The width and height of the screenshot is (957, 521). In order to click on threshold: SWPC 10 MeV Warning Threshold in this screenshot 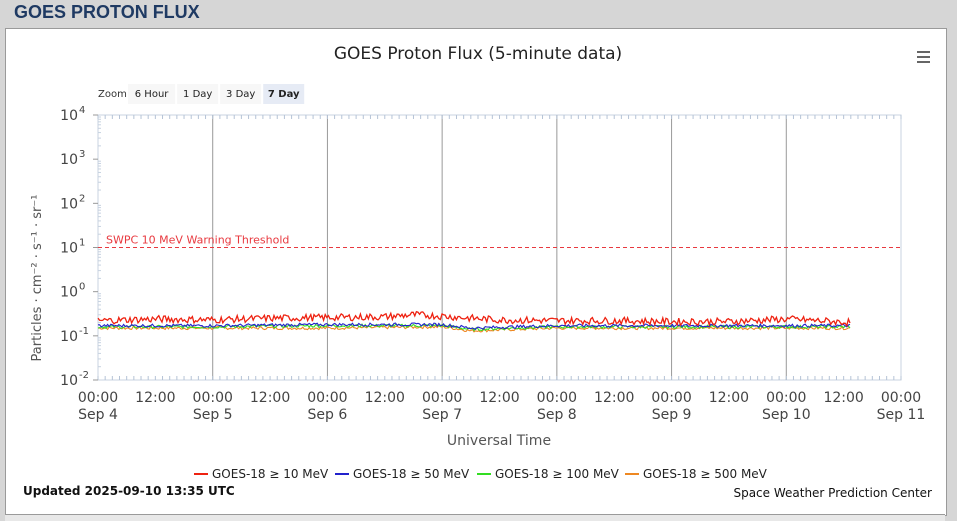, I will do `click(499, 241)`.